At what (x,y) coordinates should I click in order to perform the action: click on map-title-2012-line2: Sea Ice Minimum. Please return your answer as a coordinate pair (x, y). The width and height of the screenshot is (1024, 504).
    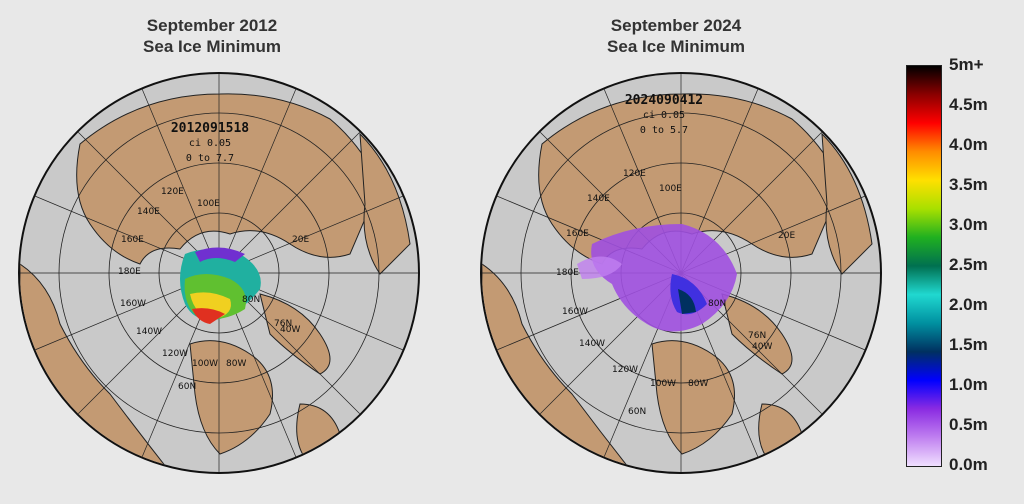
    Looking at the image, I should click on (212, 46).